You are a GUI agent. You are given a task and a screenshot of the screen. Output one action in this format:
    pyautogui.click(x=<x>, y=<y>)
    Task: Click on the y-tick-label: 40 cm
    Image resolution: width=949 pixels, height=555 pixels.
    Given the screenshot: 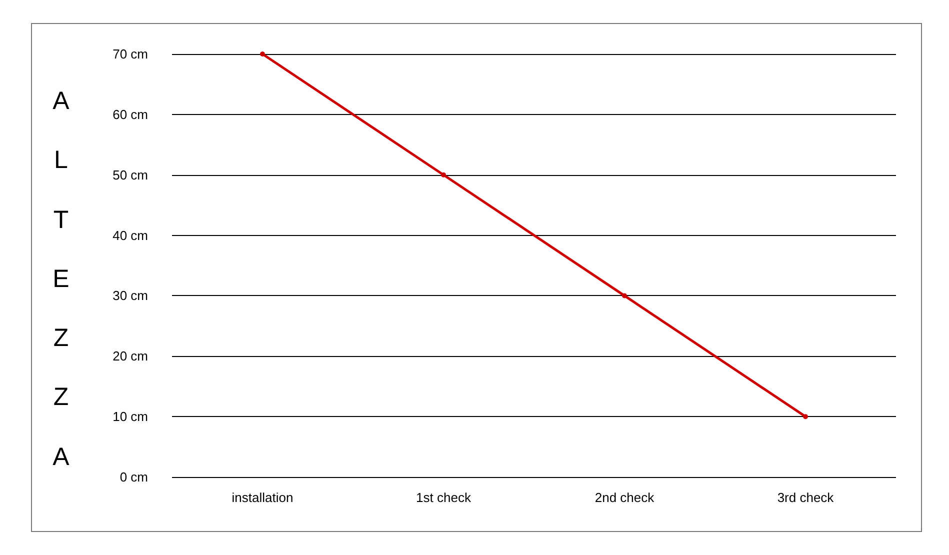 What is the action you would take?
    pyautogui.click(x=130, y=235)
    